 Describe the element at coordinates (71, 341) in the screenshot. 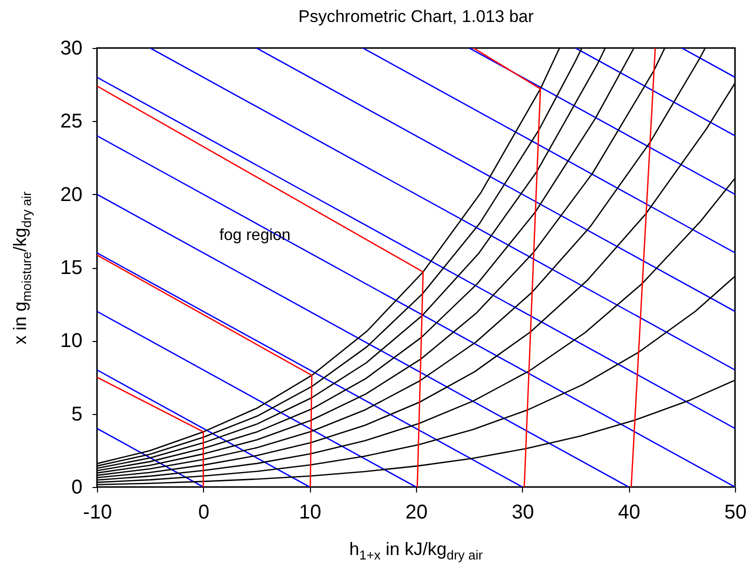

I see `y-tick-label: 10` at that location.